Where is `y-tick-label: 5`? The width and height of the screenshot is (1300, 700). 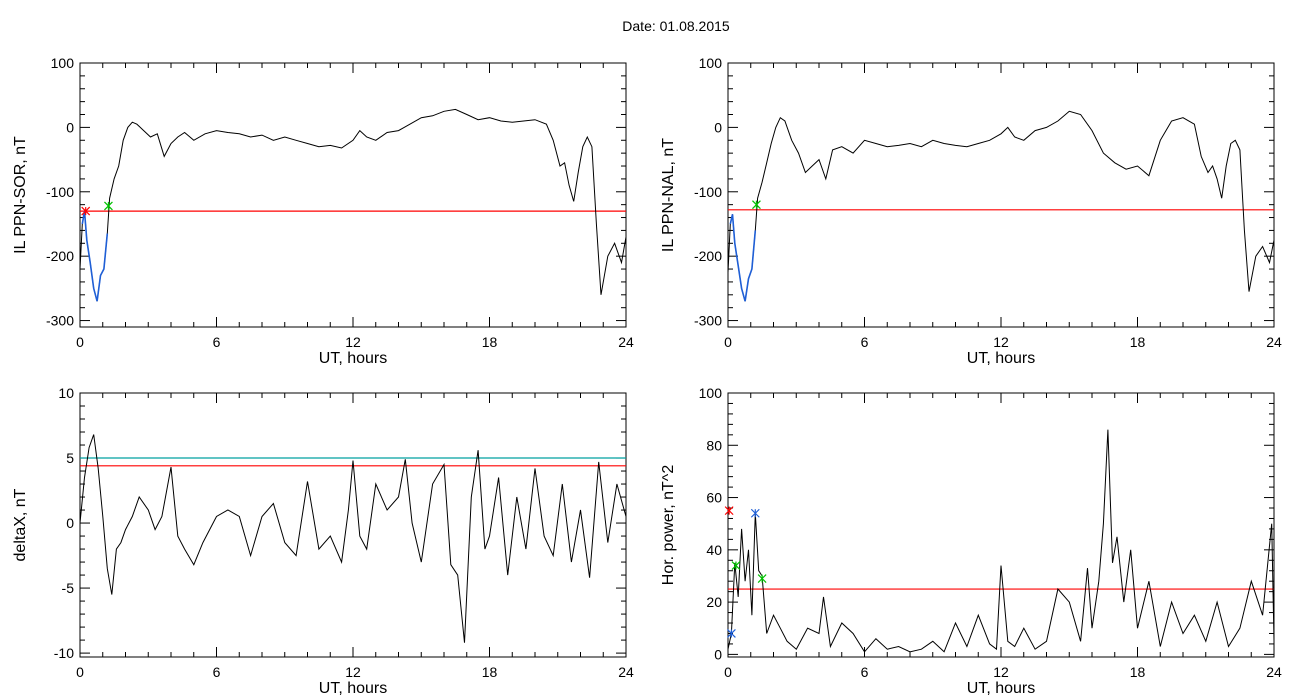 y-tick-label: 5 is located at coordinates (70, 458).